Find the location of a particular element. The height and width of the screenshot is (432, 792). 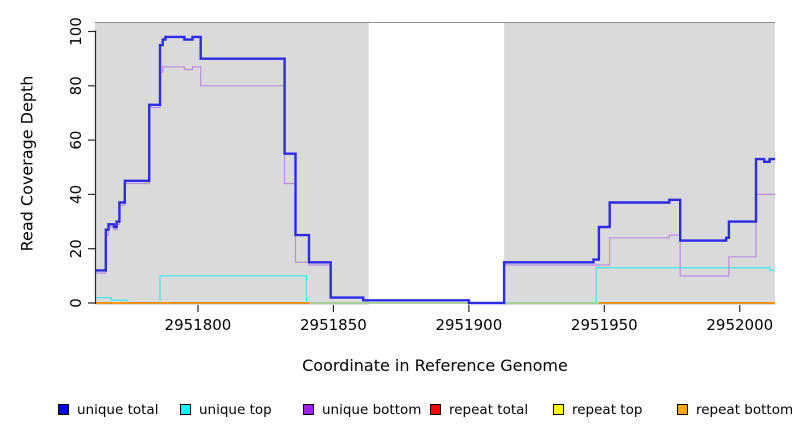

x-tick-label: 2952000 is located at coordinates (739, 325).